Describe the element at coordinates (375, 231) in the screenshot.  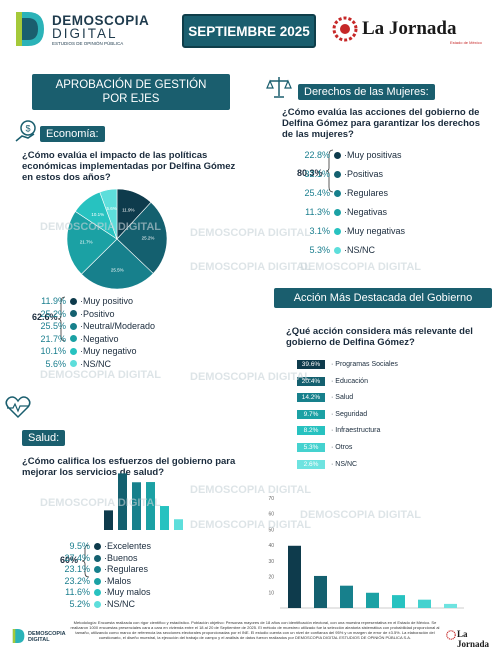
I see `legend-label: ·Muy negativas` at that location.